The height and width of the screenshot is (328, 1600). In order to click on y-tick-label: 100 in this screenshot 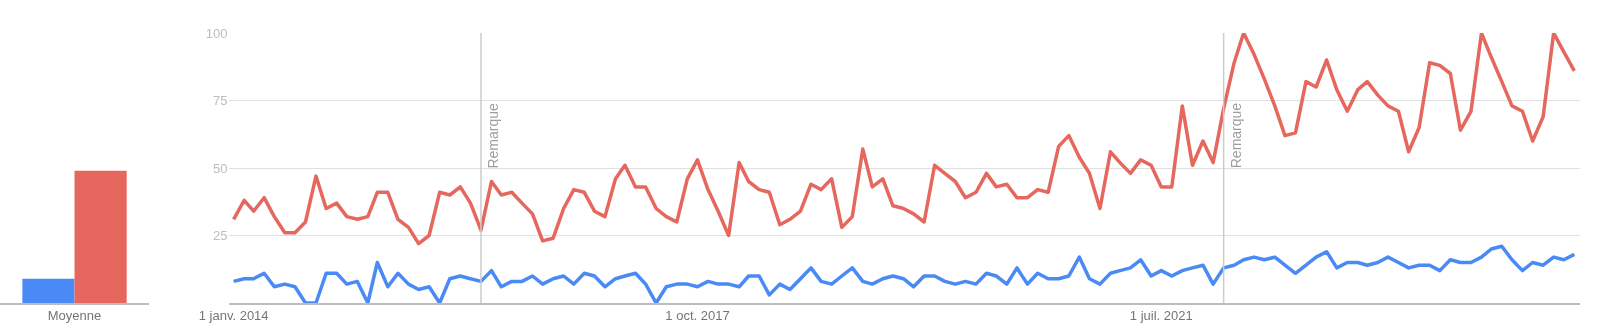, I will do `click(216, 33)`.